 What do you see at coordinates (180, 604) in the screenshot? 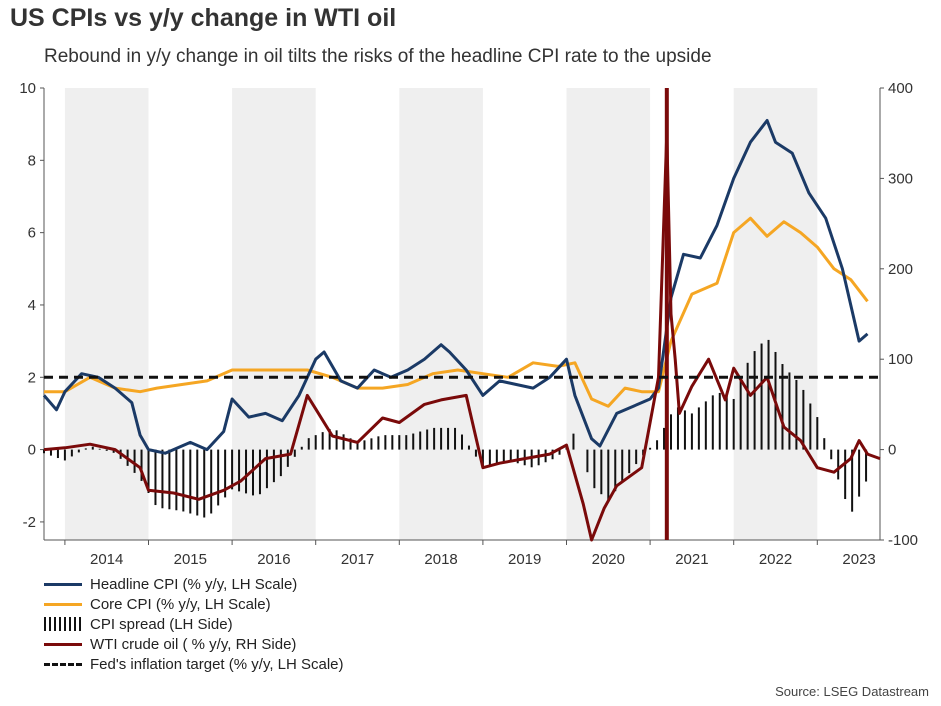
I see `legend-label-core: Core CPI (% y/y, LH Scale)` at bounding box center [180, 604].